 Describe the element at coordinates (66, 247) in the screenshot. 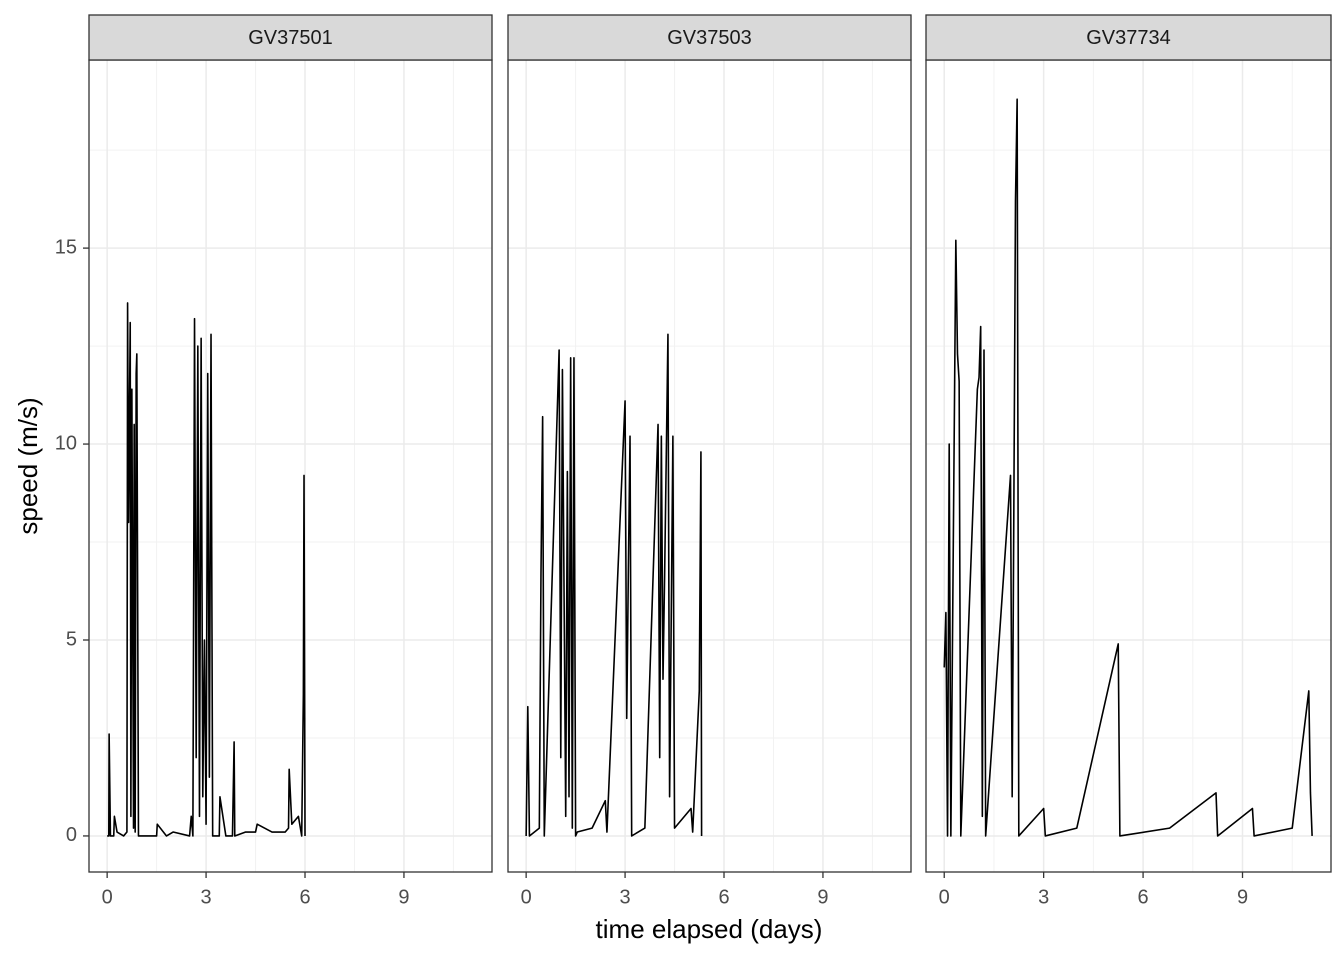

I see `y-tick-label: 15` at that location.